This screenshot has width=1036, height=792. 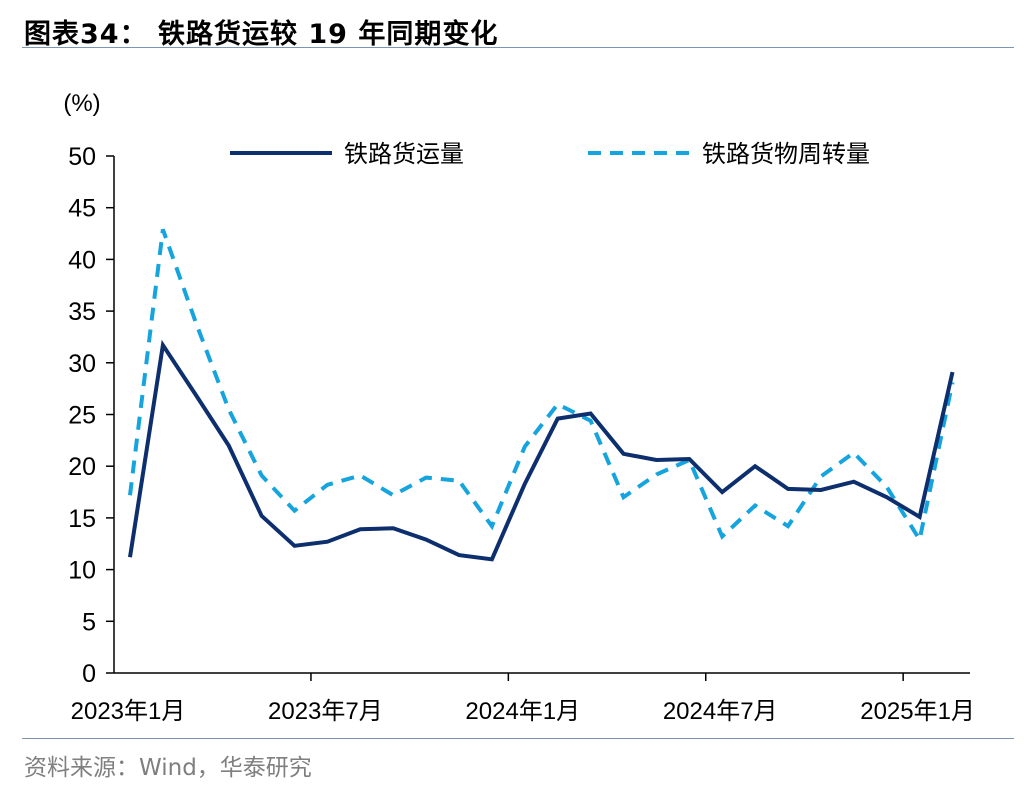 What do you see at coordinates (404, 154) in the screenshot?
I see `legend-label-freight-volume: 铁路货运量` at bounding box center [404, 154].